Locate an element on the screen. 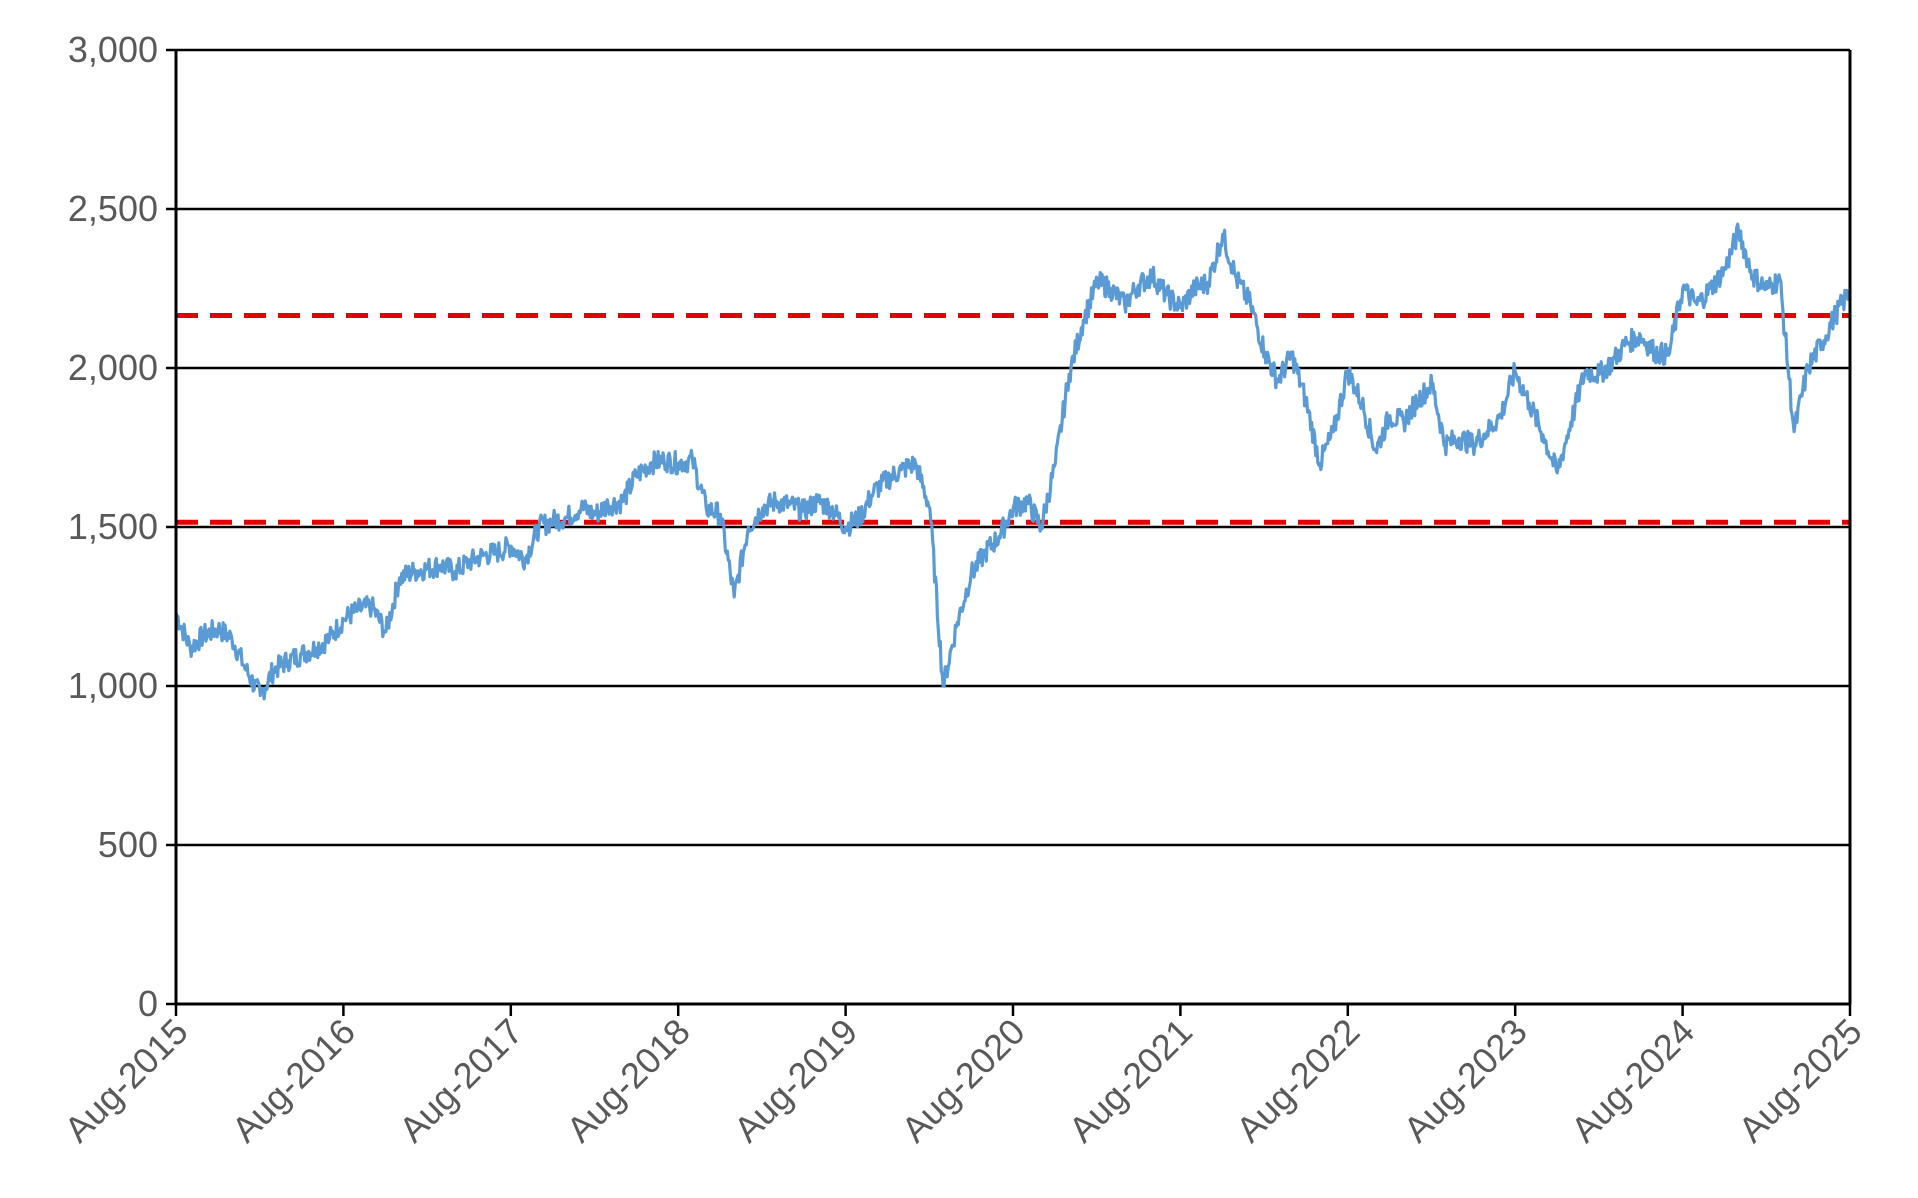 The image size is (1918, 1198). x-tick-label: Aug-2019 is located at coordinates (795, 1080).